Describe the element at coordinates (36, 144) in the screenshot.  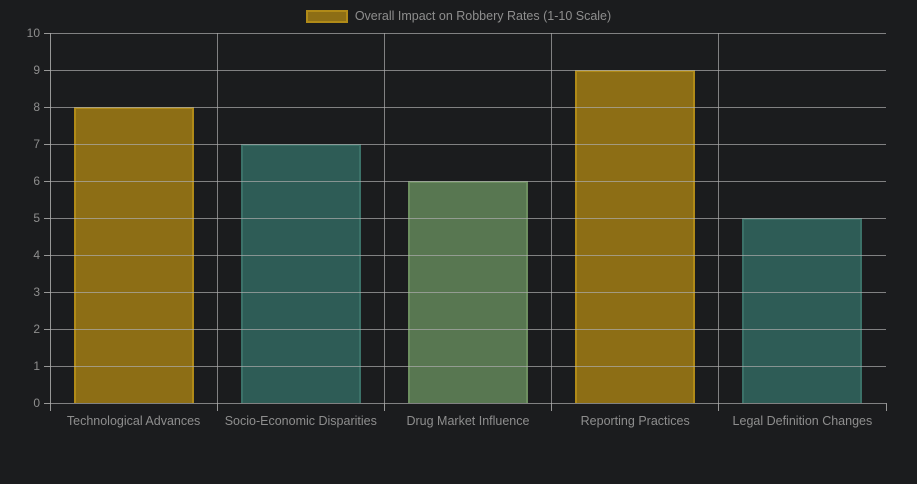
I see `y-tick-label: 7` at that location.